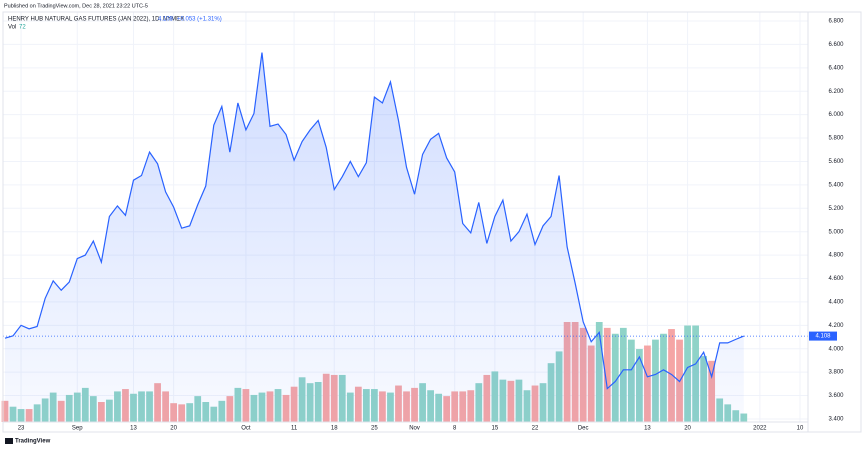 This screenshot has width=864, height=454. I want to click on logo: TradingView, so click(28, 441).